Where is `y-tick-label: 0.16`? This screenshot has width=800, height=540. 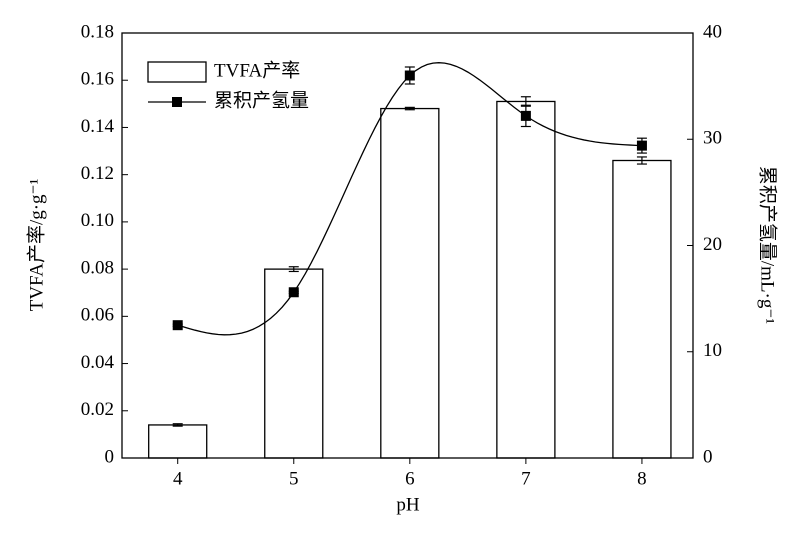
y-tick-label: 0.16 is located at coordinates (97, 79).